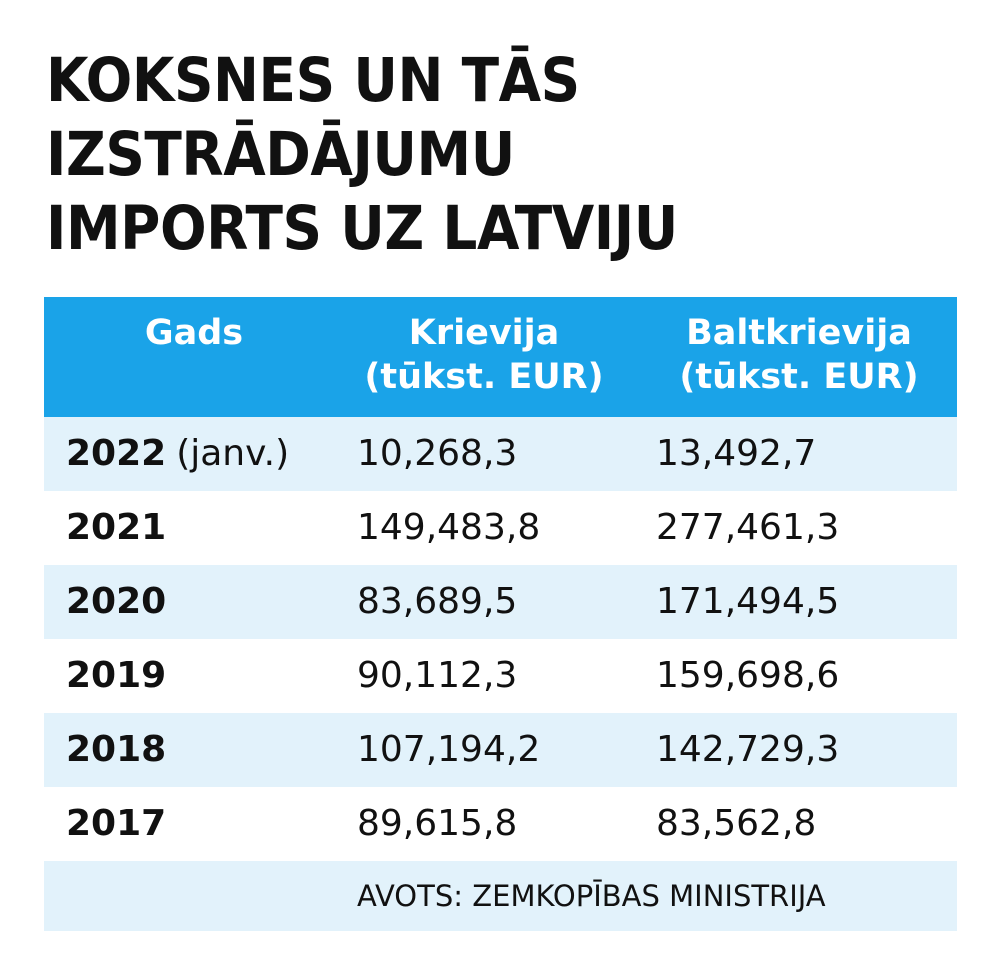 Image resolution: width=1000 pixels, height=973 pixels. I want to click on krievija-cell: 107,194,2, so click(449, 749).